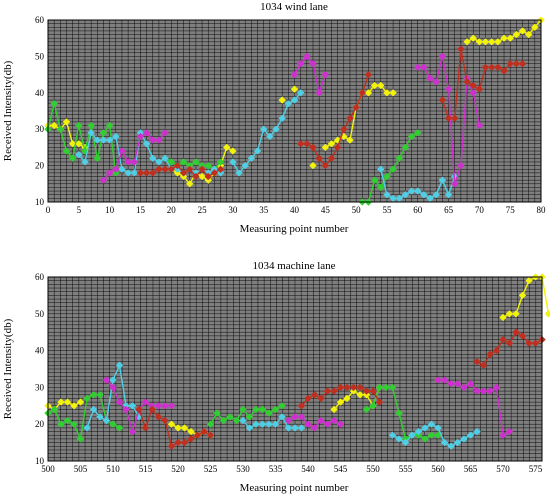 Image resolution: width=550 pixels, height=501 pixels. Describe the element at coordinates (40, 277) in the screenshot. I see `chart-2-ytick-label: 60` at that location.